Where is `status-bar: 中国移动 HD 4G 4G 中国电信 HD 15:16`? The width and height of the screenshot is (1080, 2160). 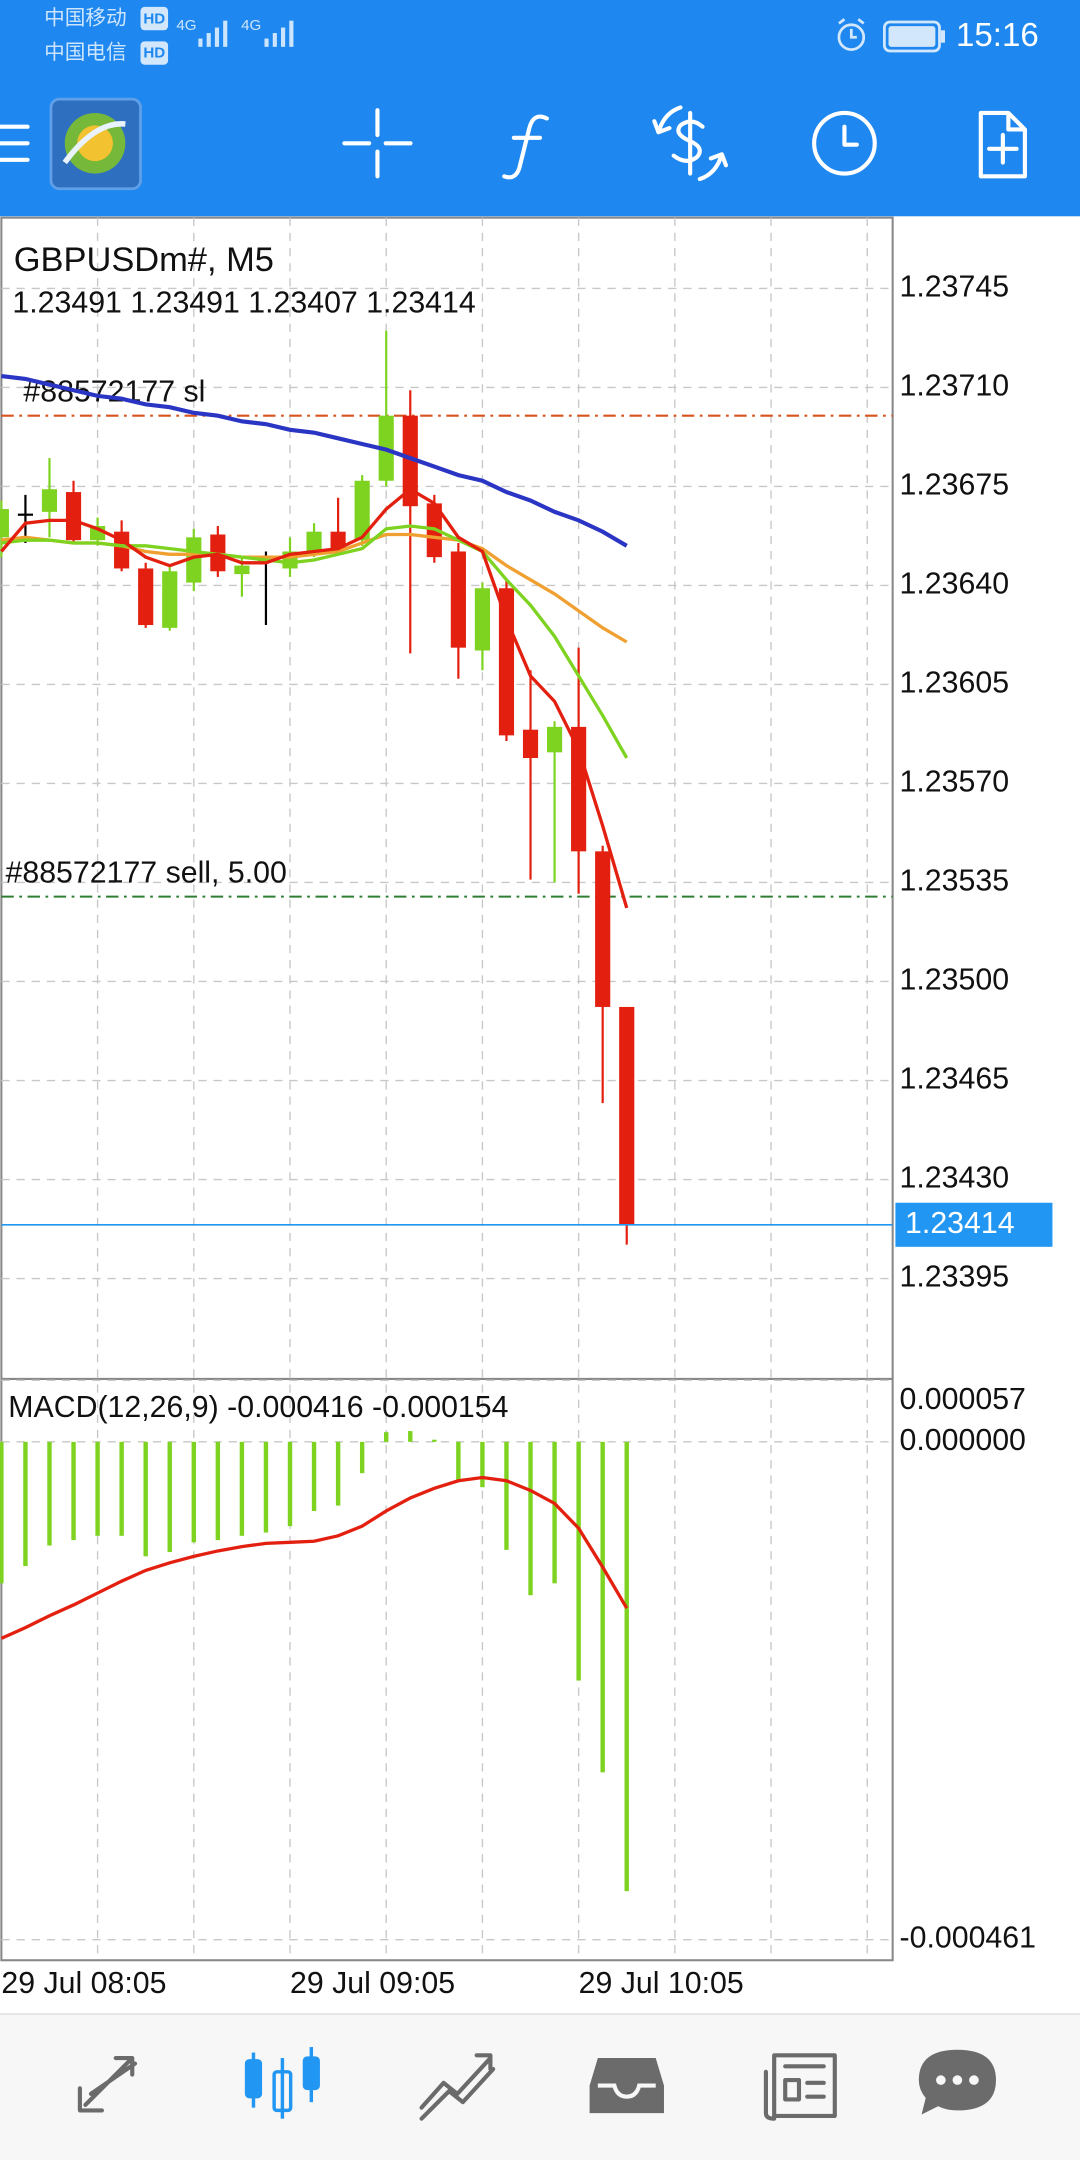
status-bar: 中国移动 HD 4G 4G 中国电信 HD 15:16 is located at coordinates (541, 36).